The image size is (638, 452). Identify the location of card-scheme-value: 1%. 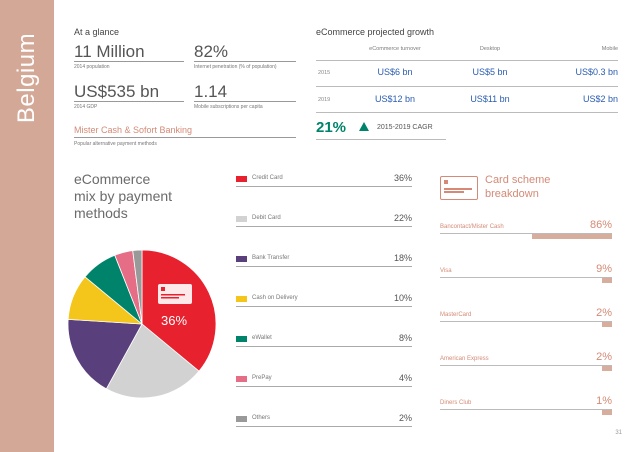
(604, 401).